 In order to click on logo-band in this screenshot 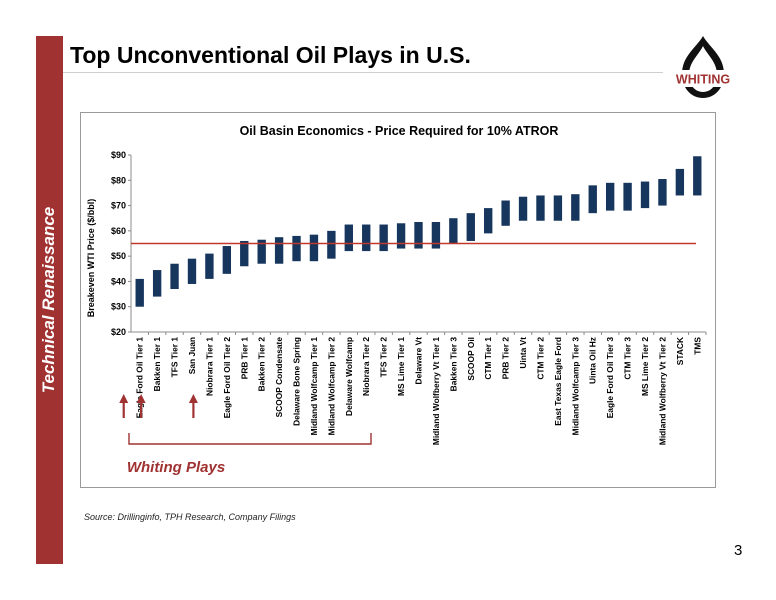, I will do `click(703, 78)`.